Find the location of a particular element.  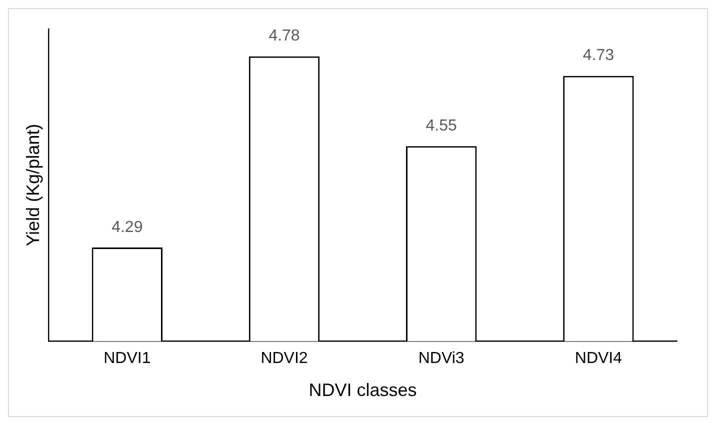

x-tick-label: NDVi3 is located at coordinates (441, 359).